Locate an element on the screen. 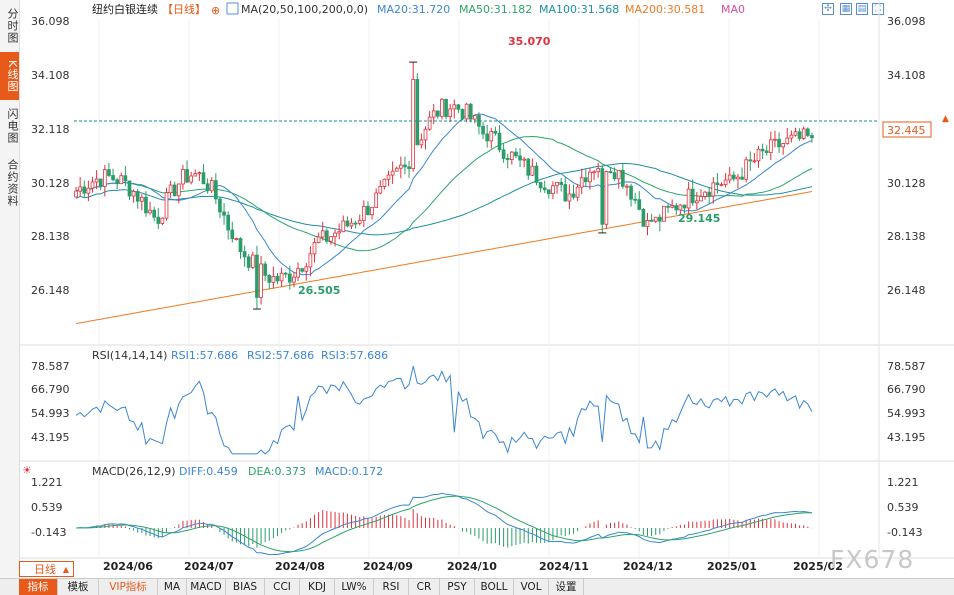 This screenshot has height=595, width=954. tab-contract-info: 合约资料 is located at coordinates (12, 183).